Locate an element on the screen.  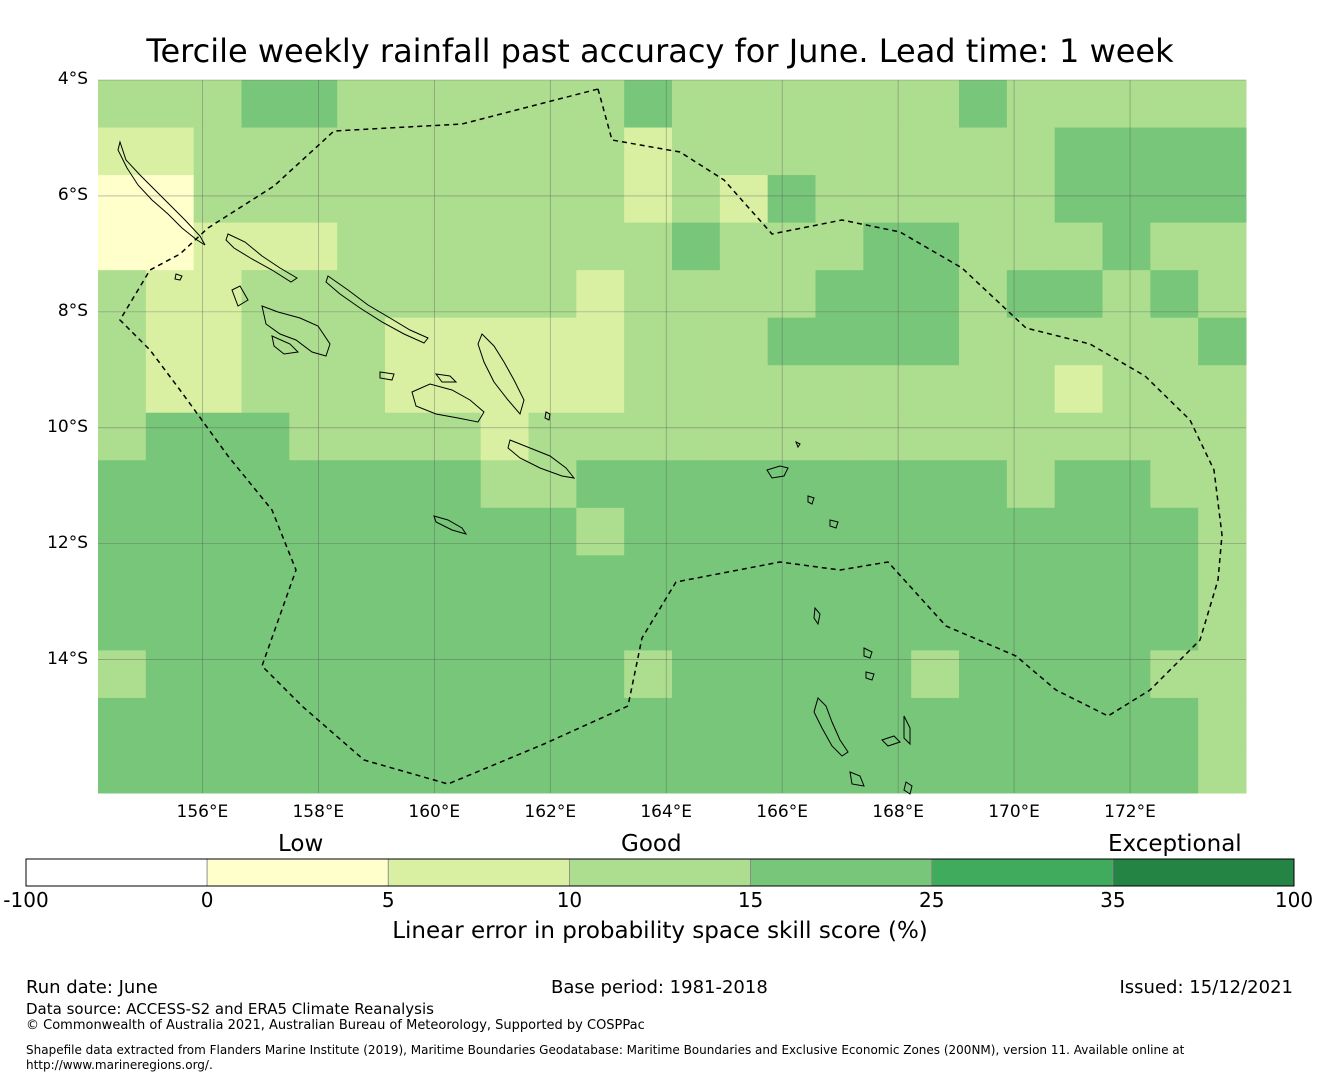
island-guadalcanal is located at coordinates (448, 403).